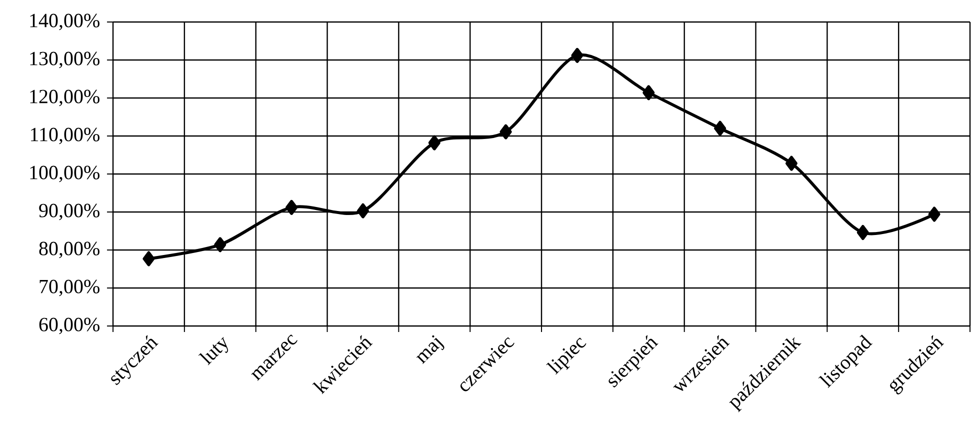 This screenshot has height=436, width=972. Describe the element at coordinates (65, 60) in the screenshot. I see `y-tick-label: 130,00%` at that location.